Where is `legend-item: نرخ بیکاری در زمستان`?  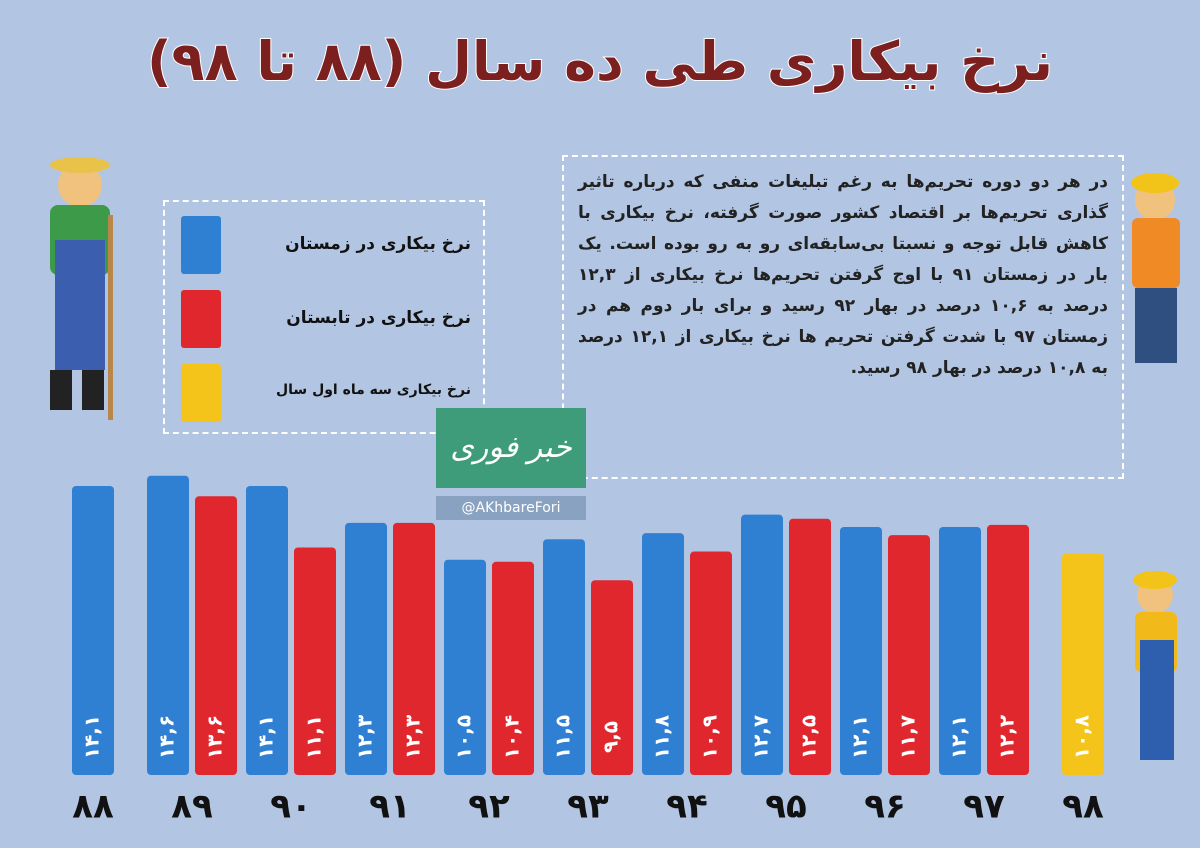 legend-item: نرخ بیکاری در زمستان is located at coordinates (326, 245).